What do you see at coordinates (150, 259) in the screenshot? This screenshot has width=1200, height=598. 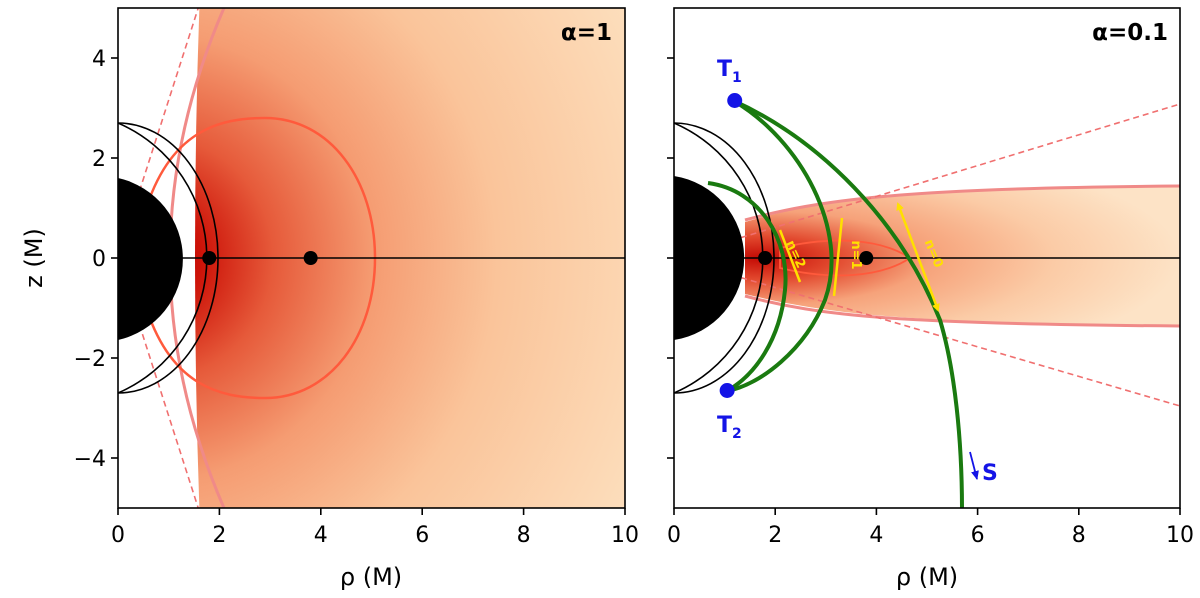 I see `black-hole` at bounding box center [150, 259].